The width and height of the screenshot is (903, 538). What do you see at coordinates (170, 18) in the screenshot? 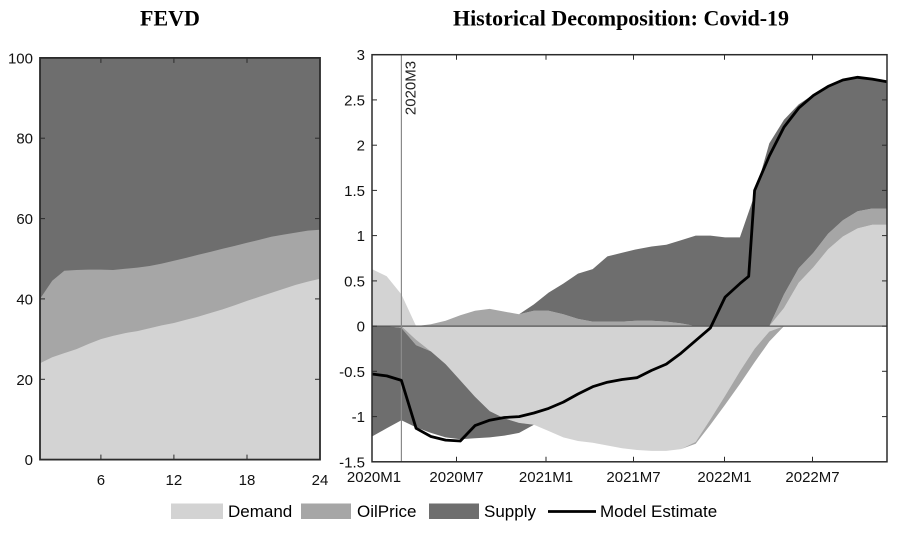
I see `svg-text: FEVD` at bounding box center [170, 18].